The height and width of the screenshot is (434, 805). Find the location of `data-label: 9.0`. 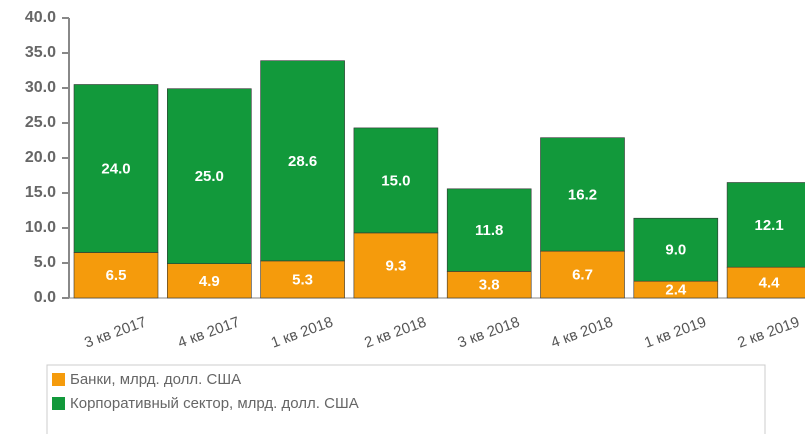

data-label: 9.0 is located at coordinates (675, 250).